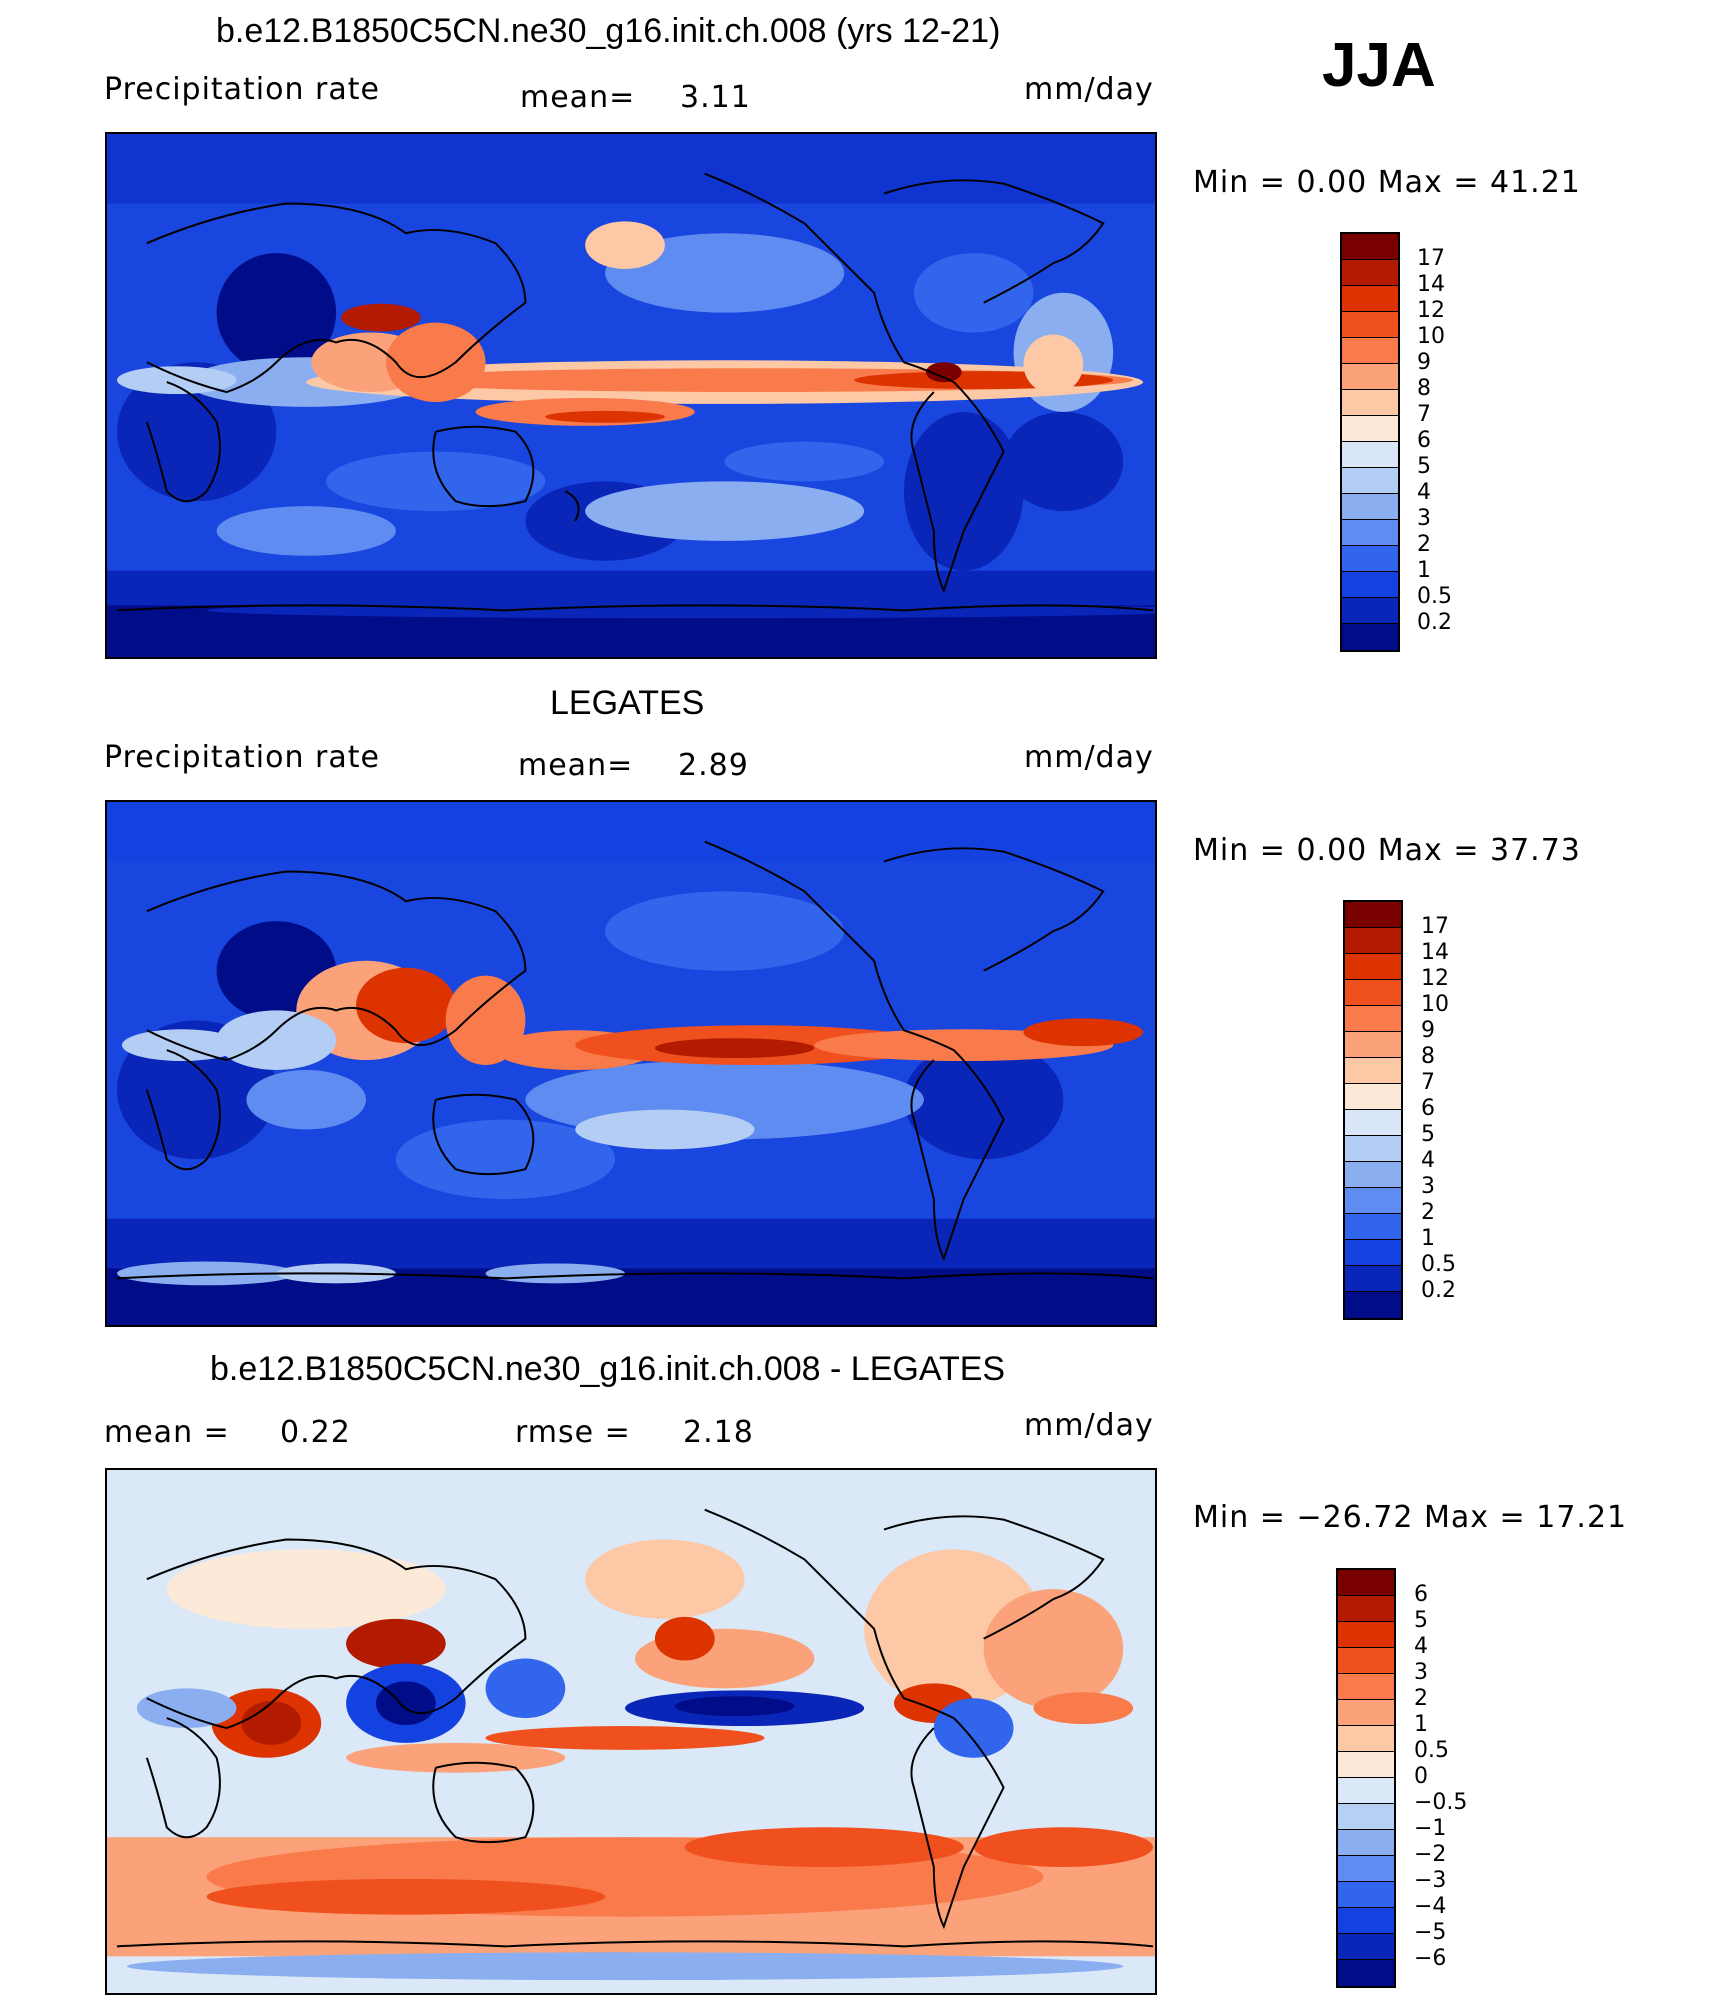 The image size is (1710, 1997). I want to click on panel2-minmax: Min = 0.00 Max = 37.73, so click(1387, 850).